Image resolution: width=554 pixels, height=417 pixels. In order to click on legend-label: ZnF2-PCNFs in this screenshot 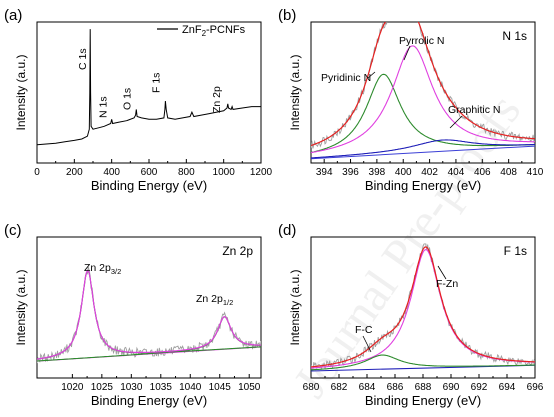, I will do `click(214, 31)`.